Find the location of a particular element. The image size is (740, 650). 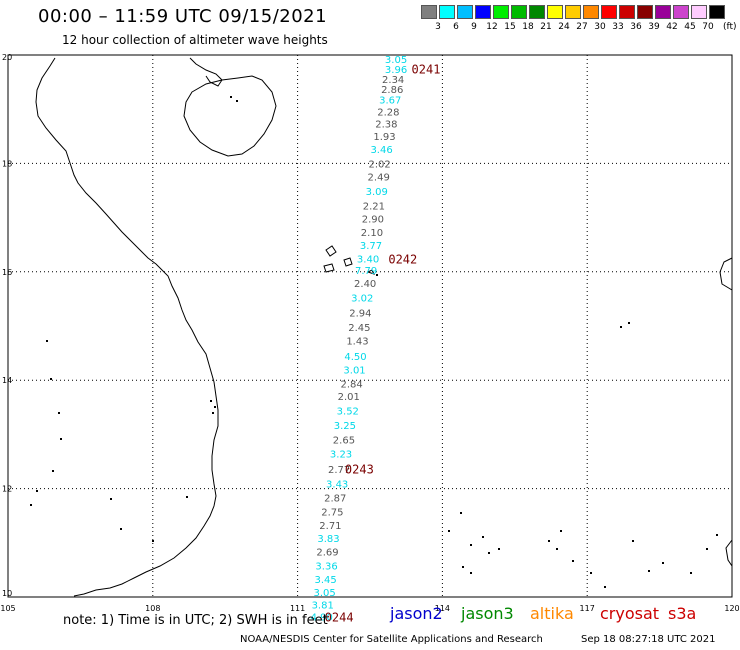

lon-tick-label: 108 is located at coordinates (152, 608).